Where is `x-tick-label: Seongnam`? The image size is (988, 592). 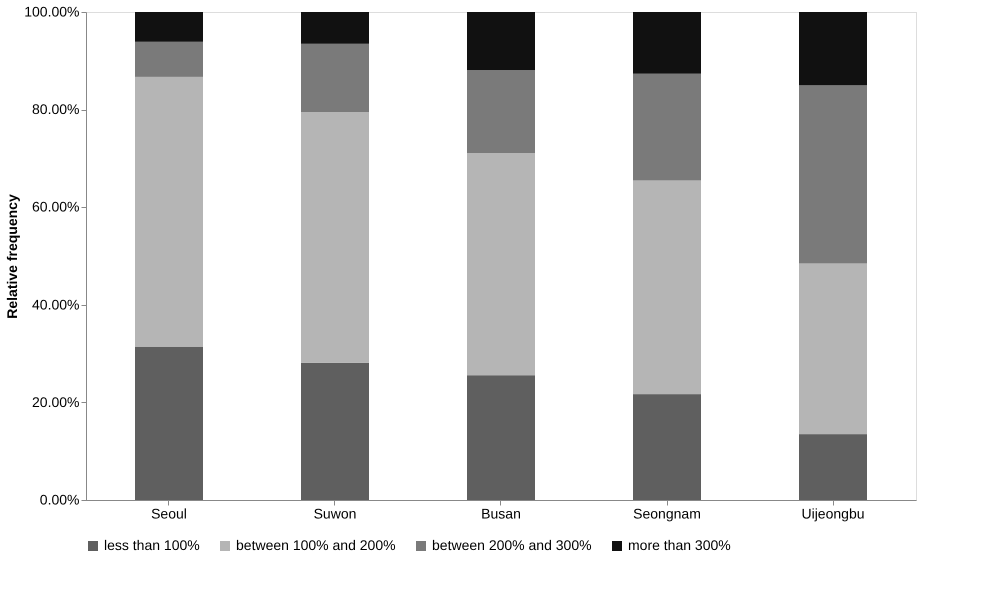 x-tick-label: Seongnam is located at coordinates (667, 514).